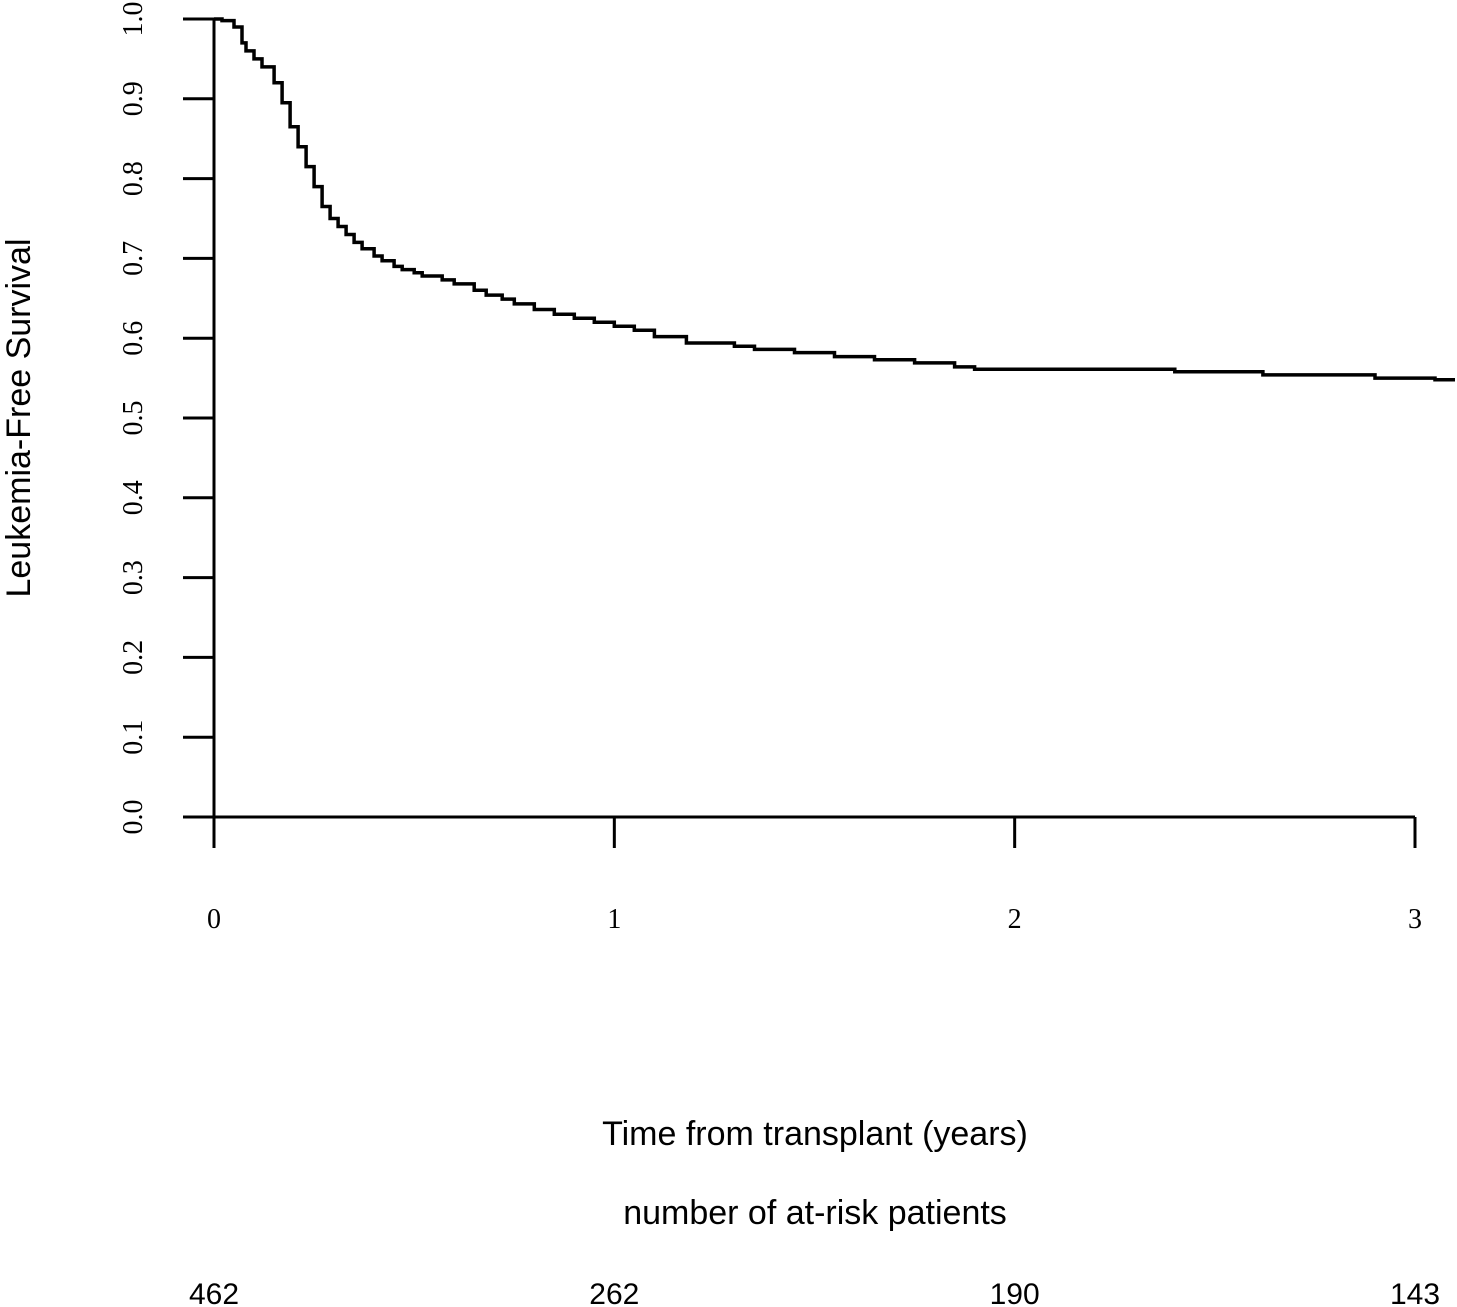 Image resolution: width=1457 pixels, height=1307 pixels. What do you see at coordinates (214, 1292) in the screenshot?
I see `at-risk-count: 462` at bounding box center [214, 1292].